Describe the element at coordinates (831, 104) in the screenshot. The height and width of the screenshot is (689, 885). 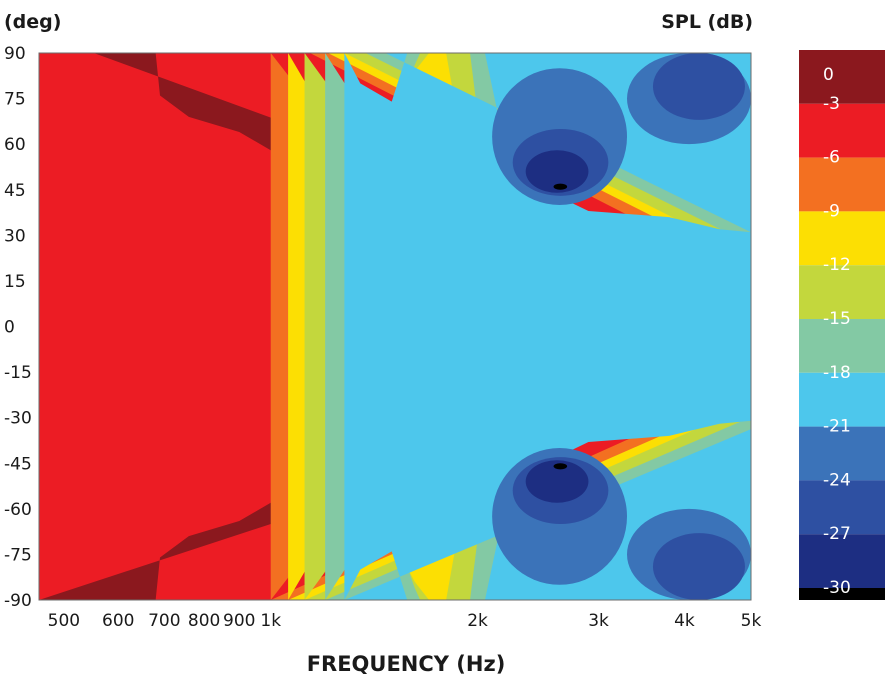
I see `colorbar-tick-label: -3` at that location.